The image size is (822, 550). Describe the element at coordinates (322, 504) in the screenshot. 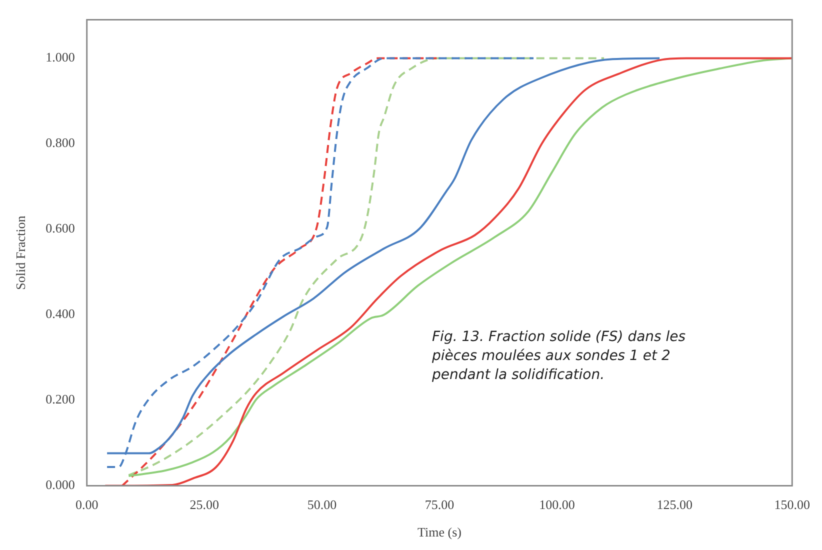

I see `x-tick-label: 50.00` at that location.